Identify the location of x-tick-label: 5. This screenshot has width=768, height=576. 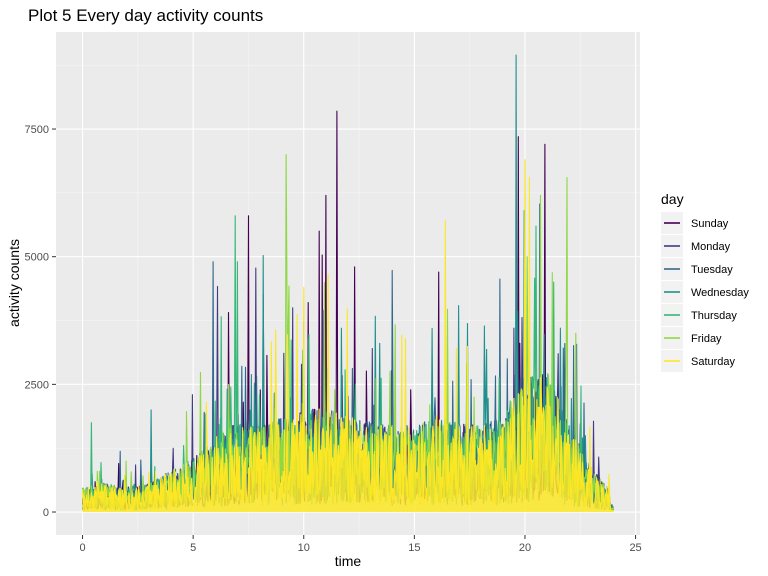
(193, 548).